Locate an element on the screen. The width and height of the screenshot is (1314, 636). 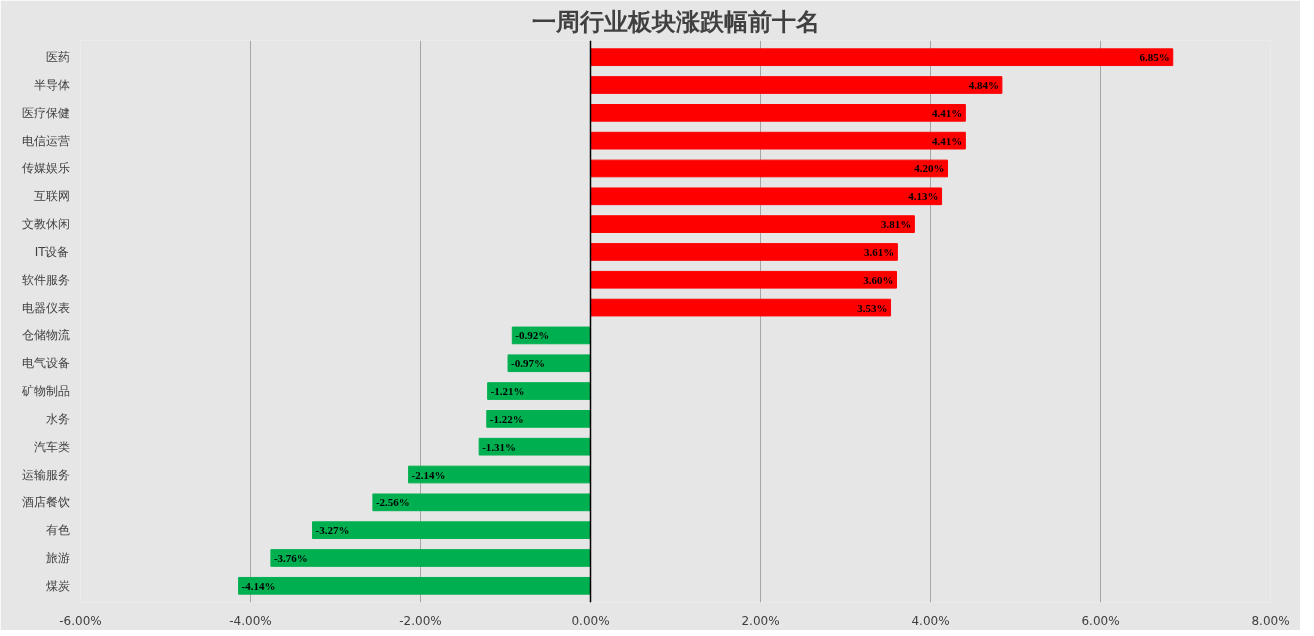
data-label: -0.97% is located at coordinates (528, 363).